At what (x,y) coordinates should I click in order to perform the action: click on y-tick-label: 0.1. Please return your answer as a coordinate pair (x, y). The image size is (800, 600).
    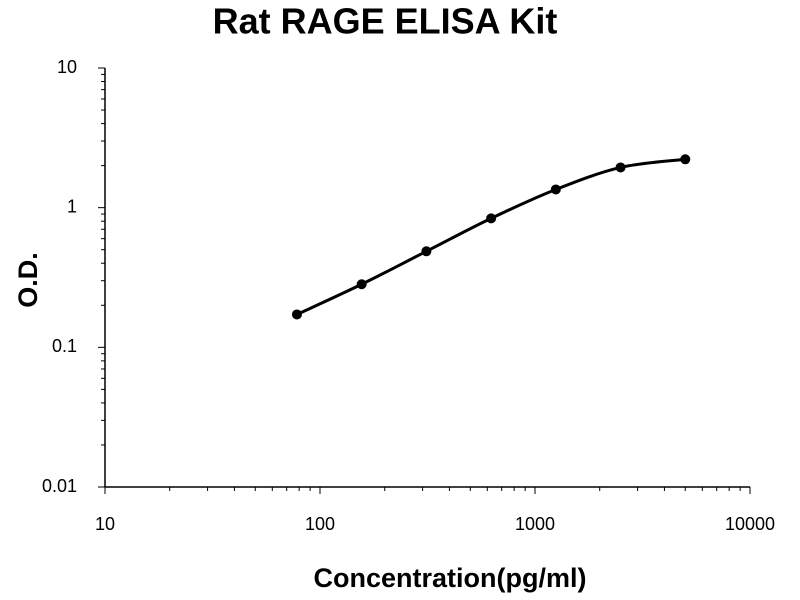
    Looking at the image, I should click on (64, 346).